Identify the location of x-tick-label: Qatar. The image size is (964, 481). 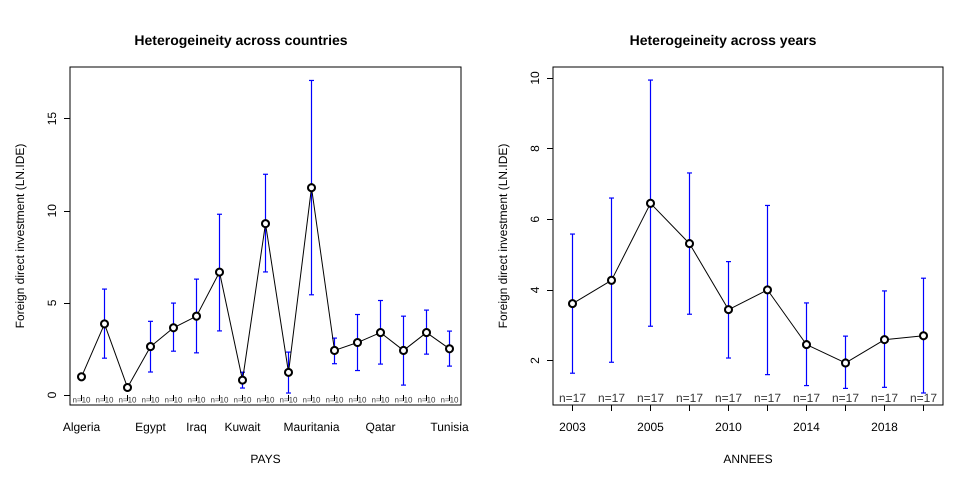
(380, 427).